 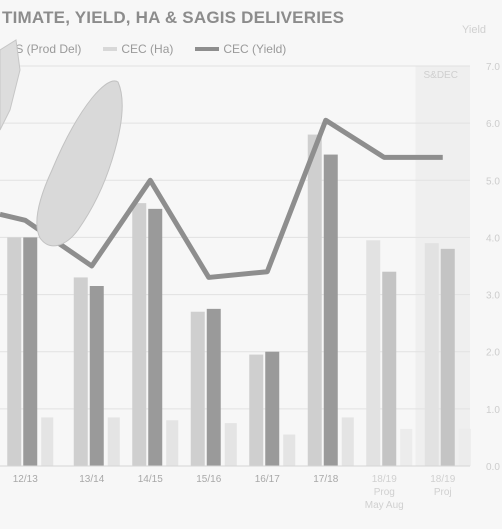 I want to click on legend: IS (Prod Del) CEC (Ha) CEC (Yield), so click(x=149, y=49).